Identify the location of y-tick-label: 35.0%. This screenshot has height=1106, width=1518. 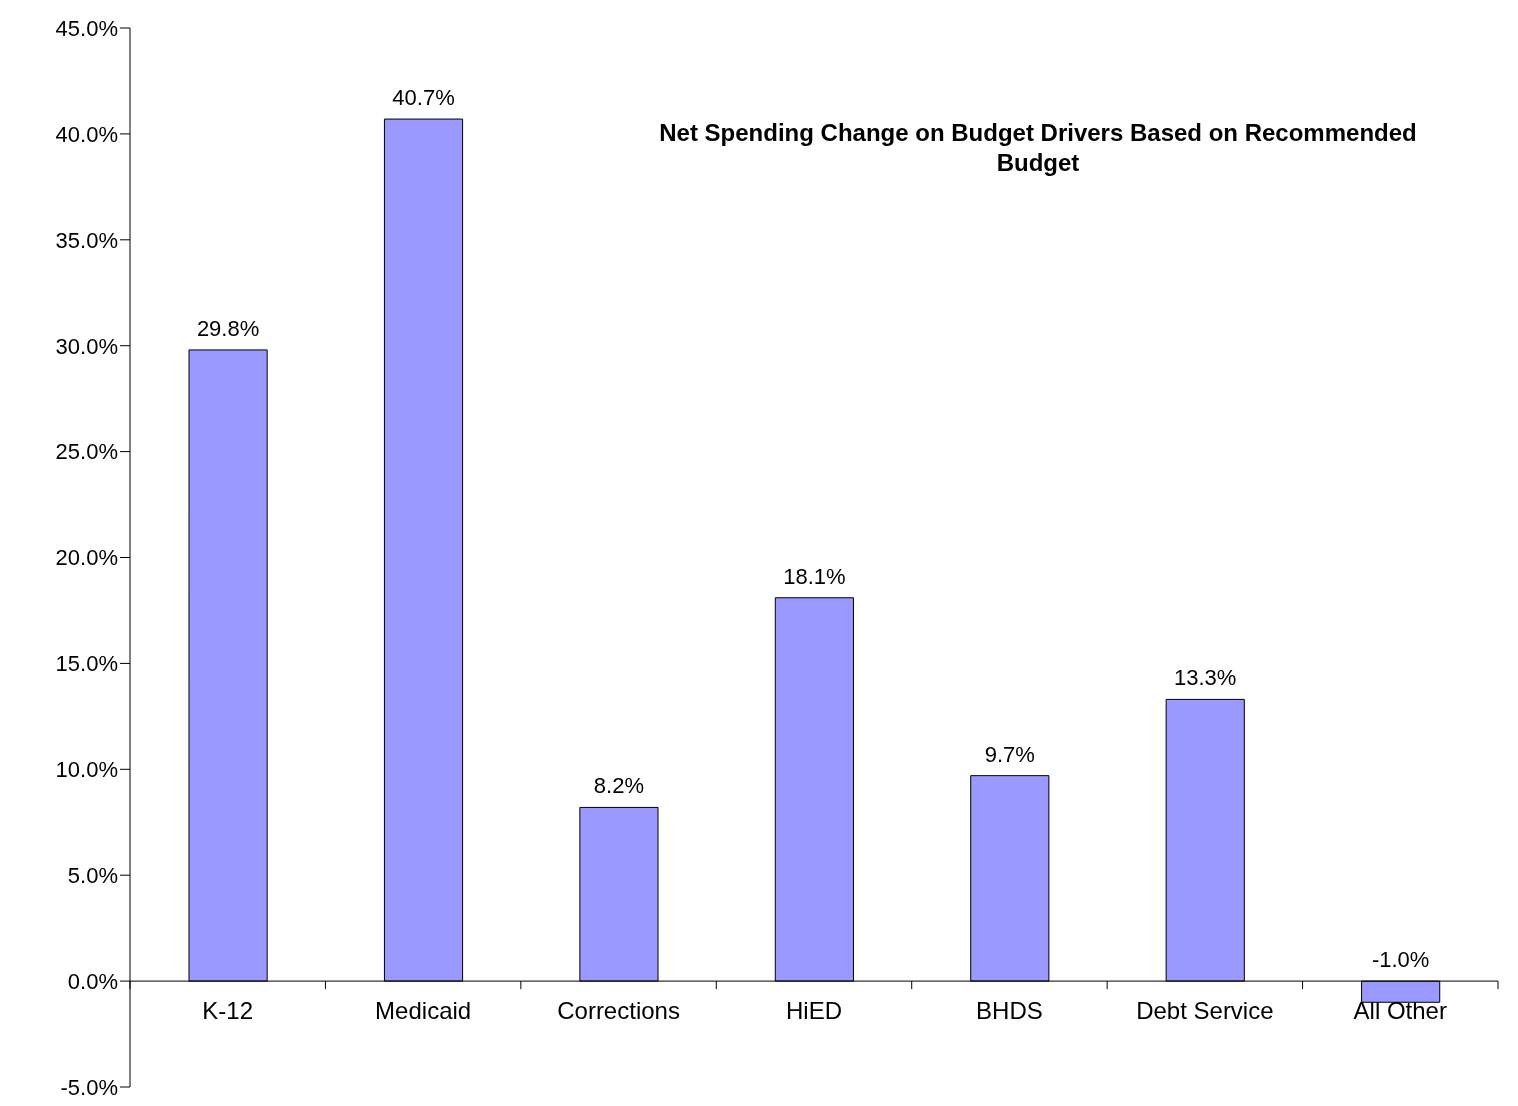
(86, 240).